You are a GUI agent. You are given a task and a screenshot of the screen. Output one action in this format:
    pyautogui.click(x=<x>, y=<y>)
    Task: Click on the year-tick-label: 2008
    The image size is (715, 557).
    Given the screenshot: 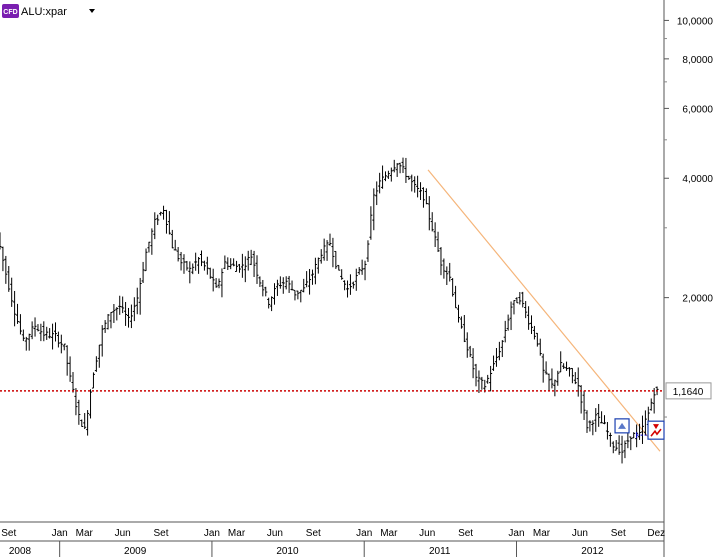 What is the action you would take?
    pyautogui.click(x=20, y=551)
    